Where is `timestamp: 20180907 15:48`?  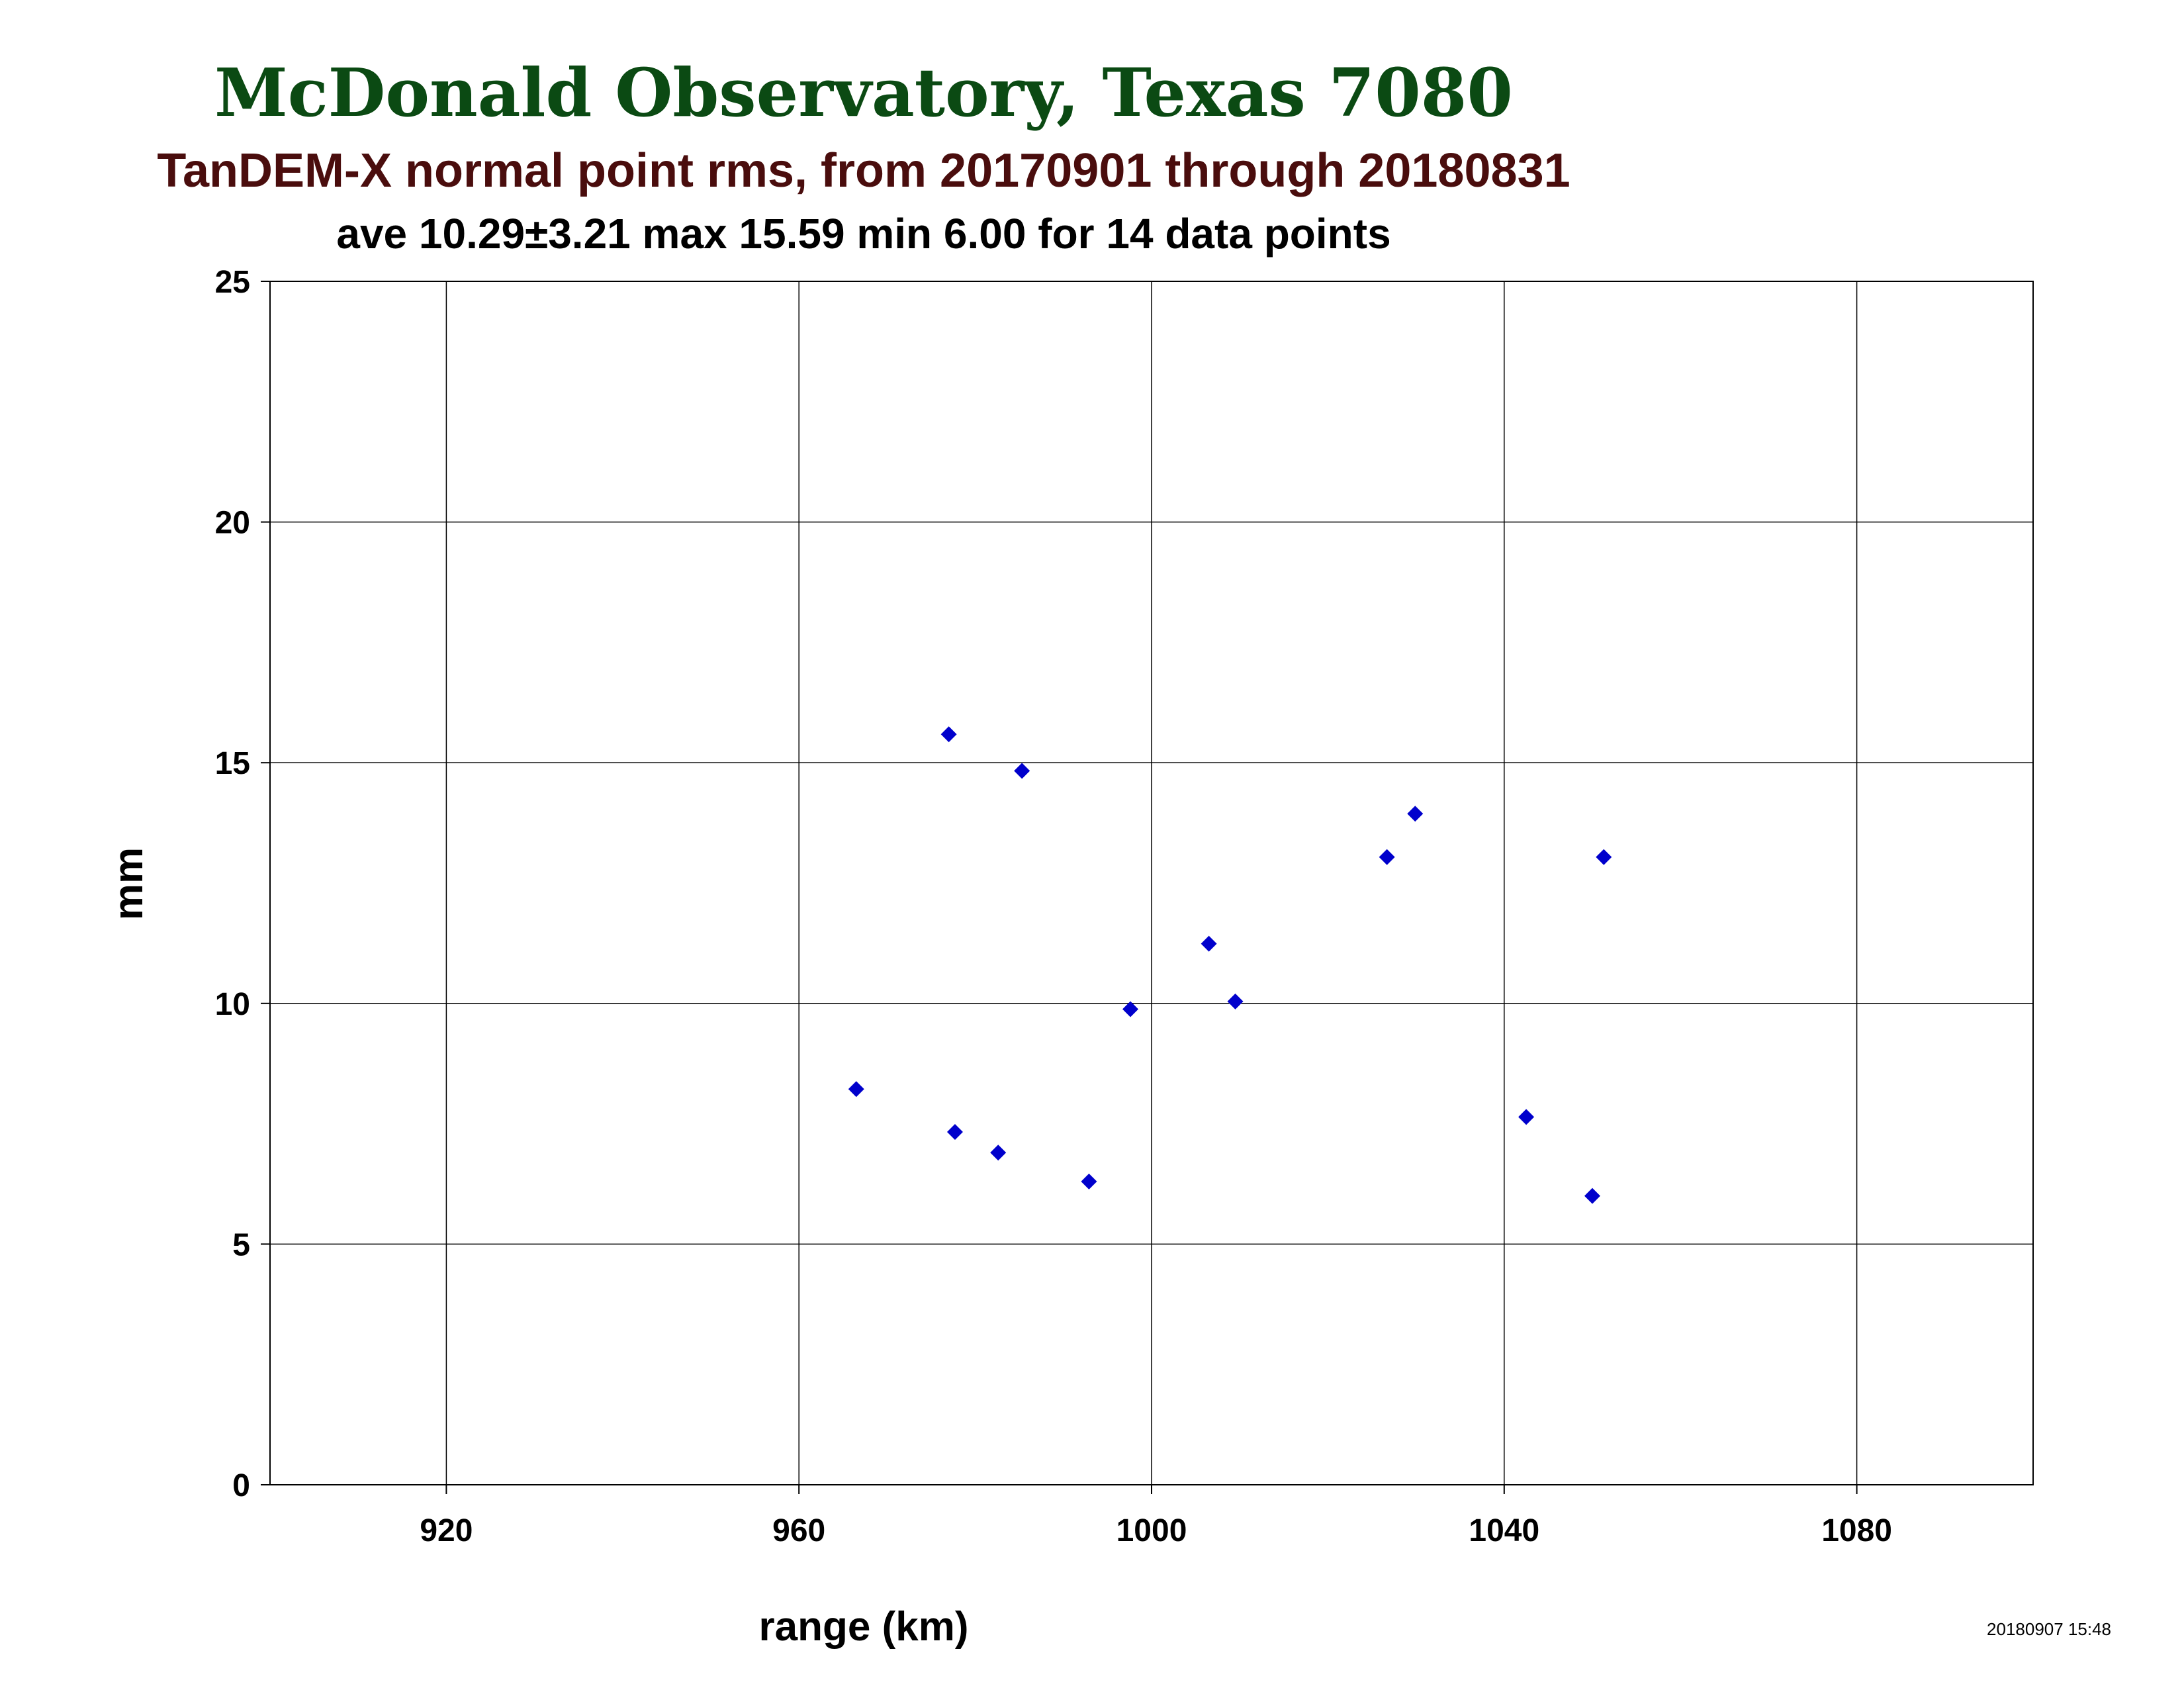 timestamp: 20180907 15:48 is located at coordinates (2049, 1629).